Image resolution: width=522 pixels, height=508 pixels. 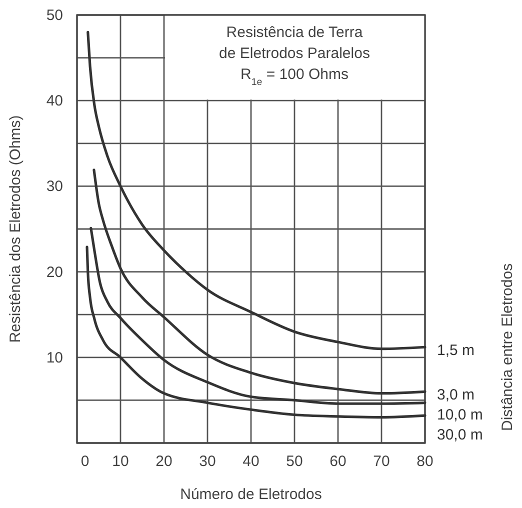 I want to click on x-tick-label: 20, so click(x=164, y=461).